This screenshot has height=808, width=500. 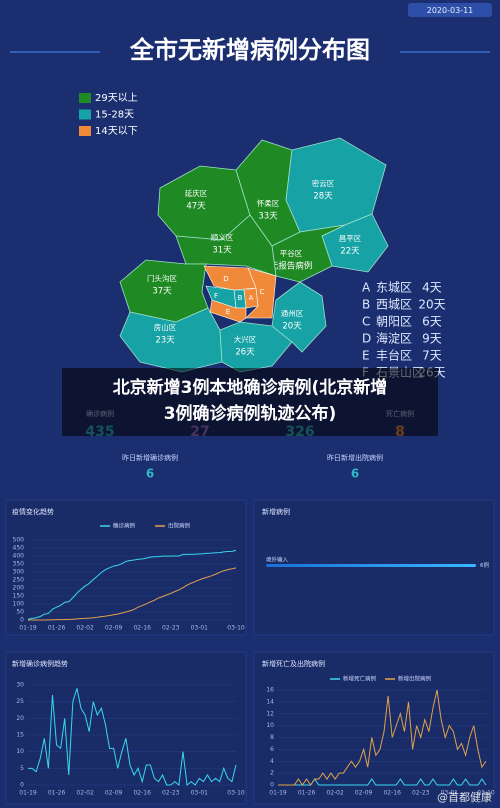 I want to click on district-name: 大兴区, so click(x=245, y=339).